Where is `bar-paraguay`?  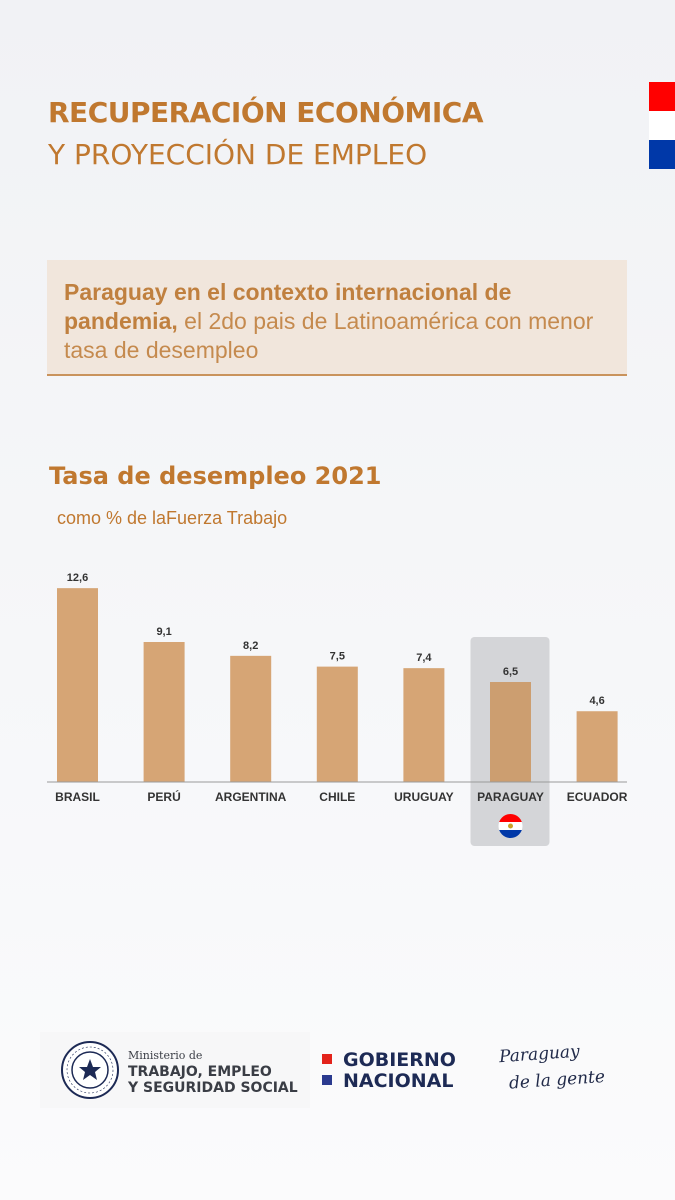
bar-paraguay is located at coordinates (510, 732).